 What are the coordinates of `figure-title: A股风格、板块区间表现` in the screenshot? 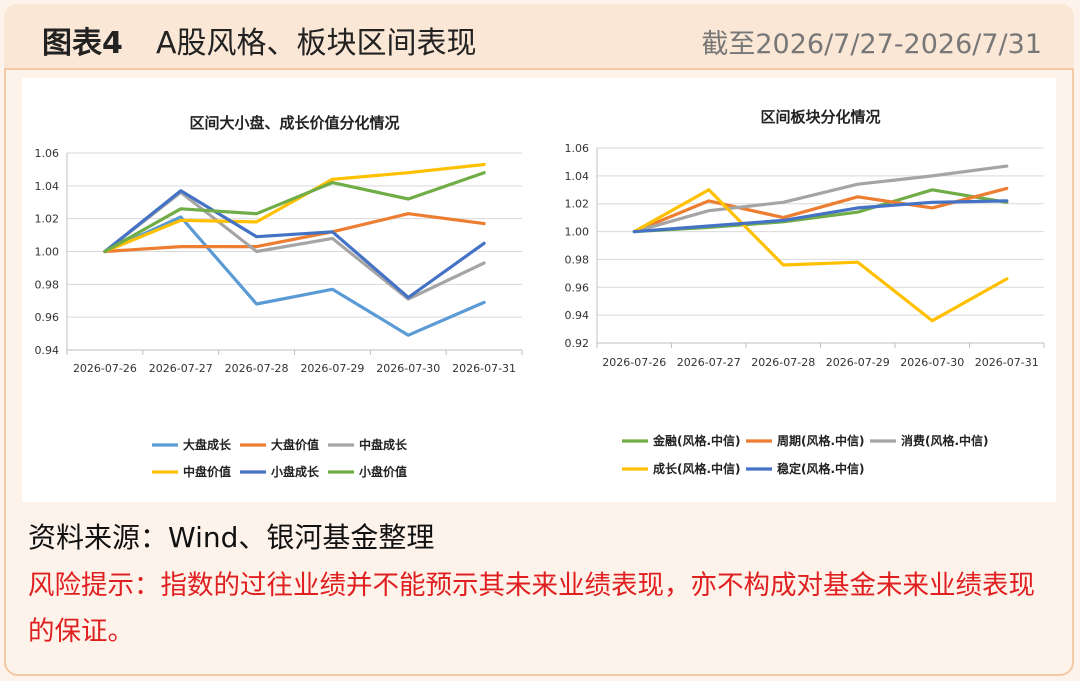 It's located at (316, 43).